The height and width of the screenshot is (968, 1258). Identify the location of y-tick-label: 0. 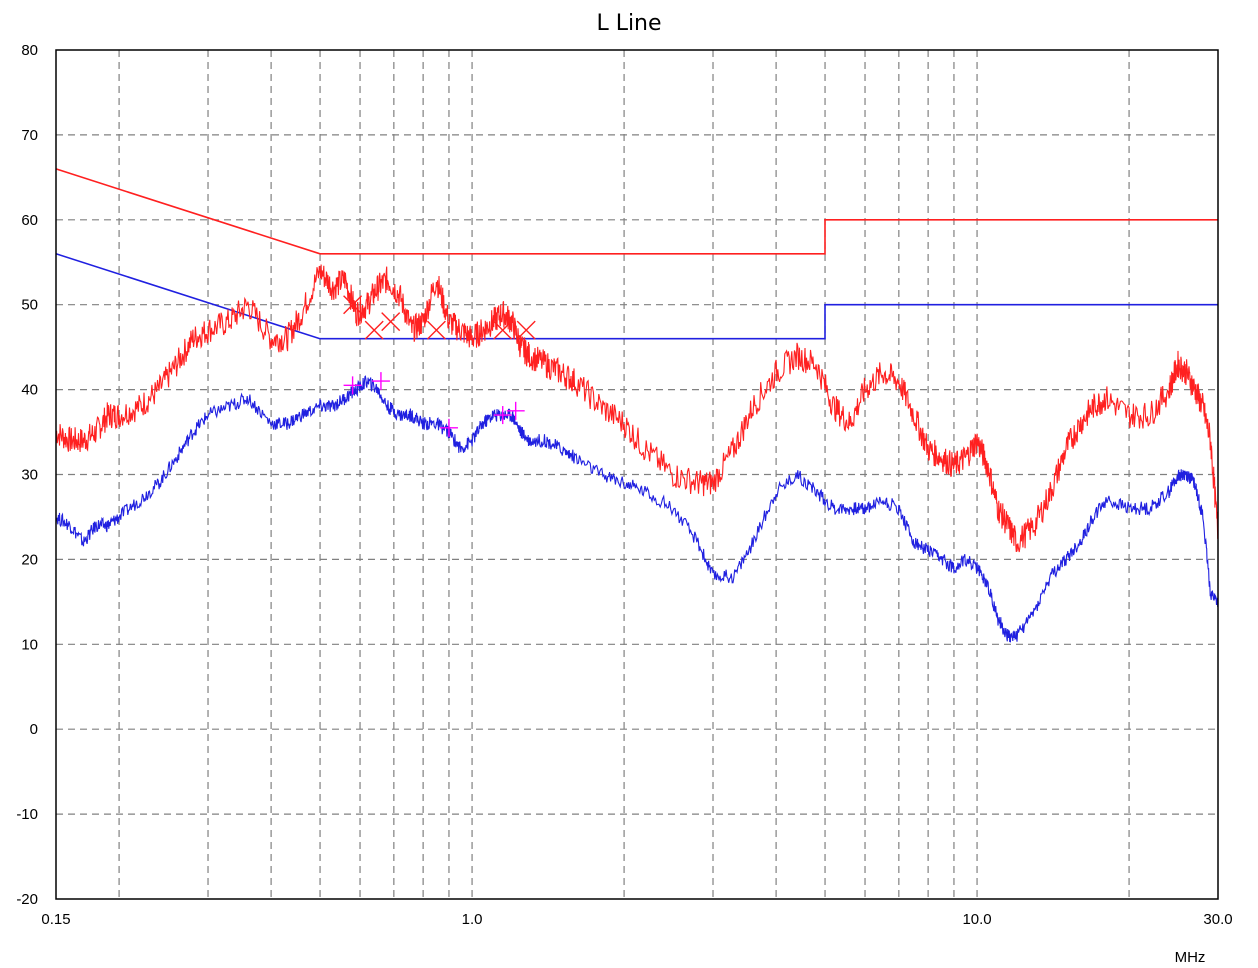
(34, 729).